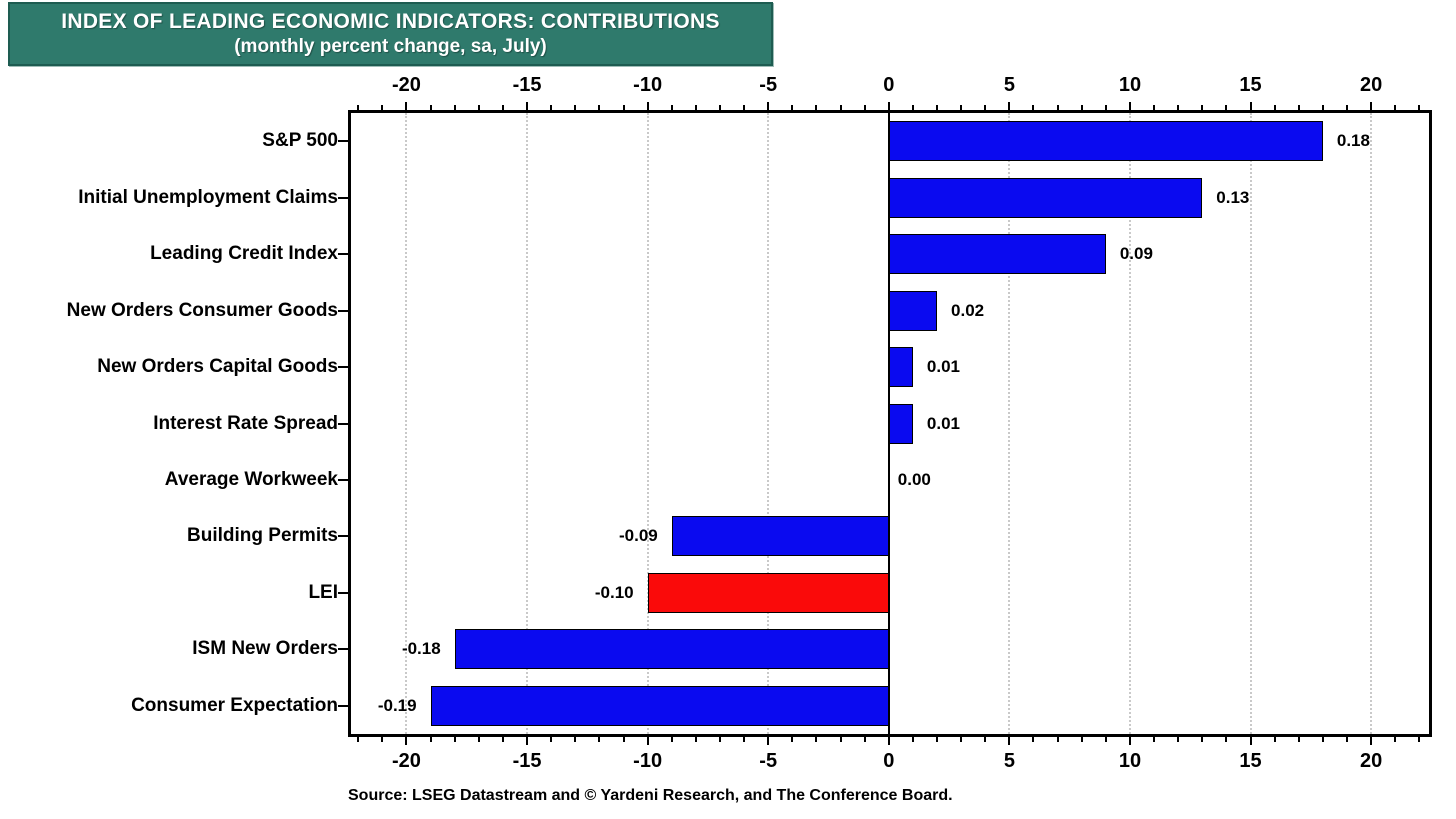 This screenshot has height=819, width=1456. Describe the element at coordinates (245, 423) in the screenshot. I see `category-label: Interest Rate Spread` at that location.